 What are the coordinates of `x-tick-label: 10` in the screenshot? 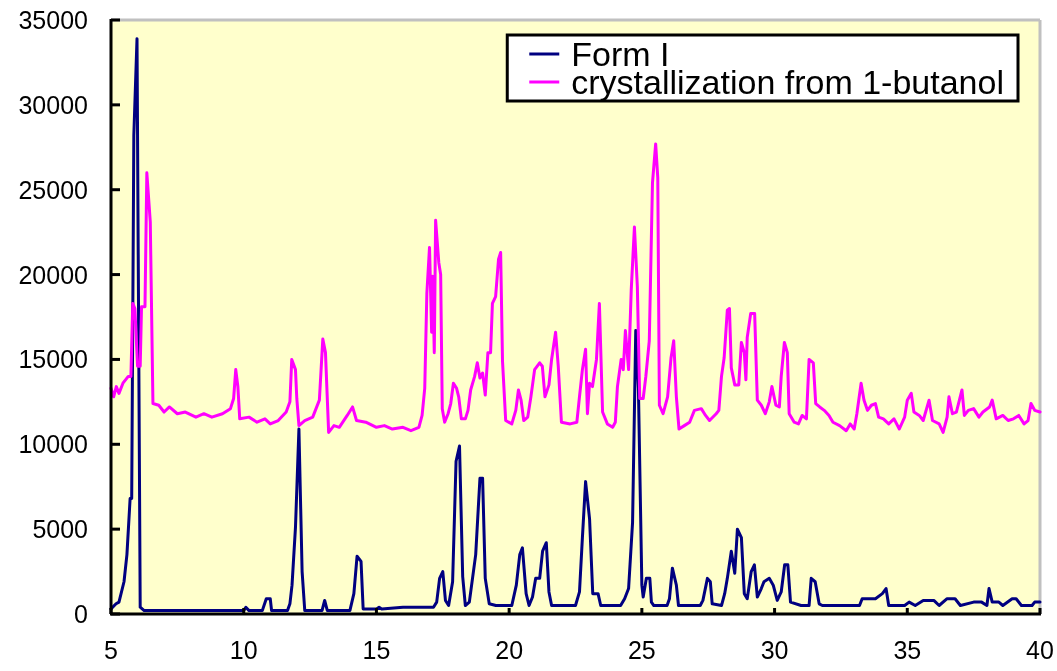 It's located at (243, 650).